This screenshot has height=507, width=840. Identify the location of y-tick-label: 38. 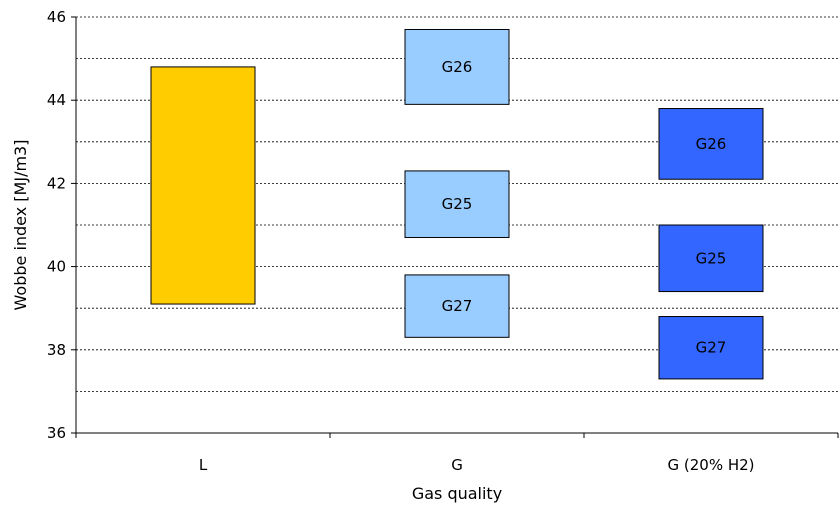
(56, 350).